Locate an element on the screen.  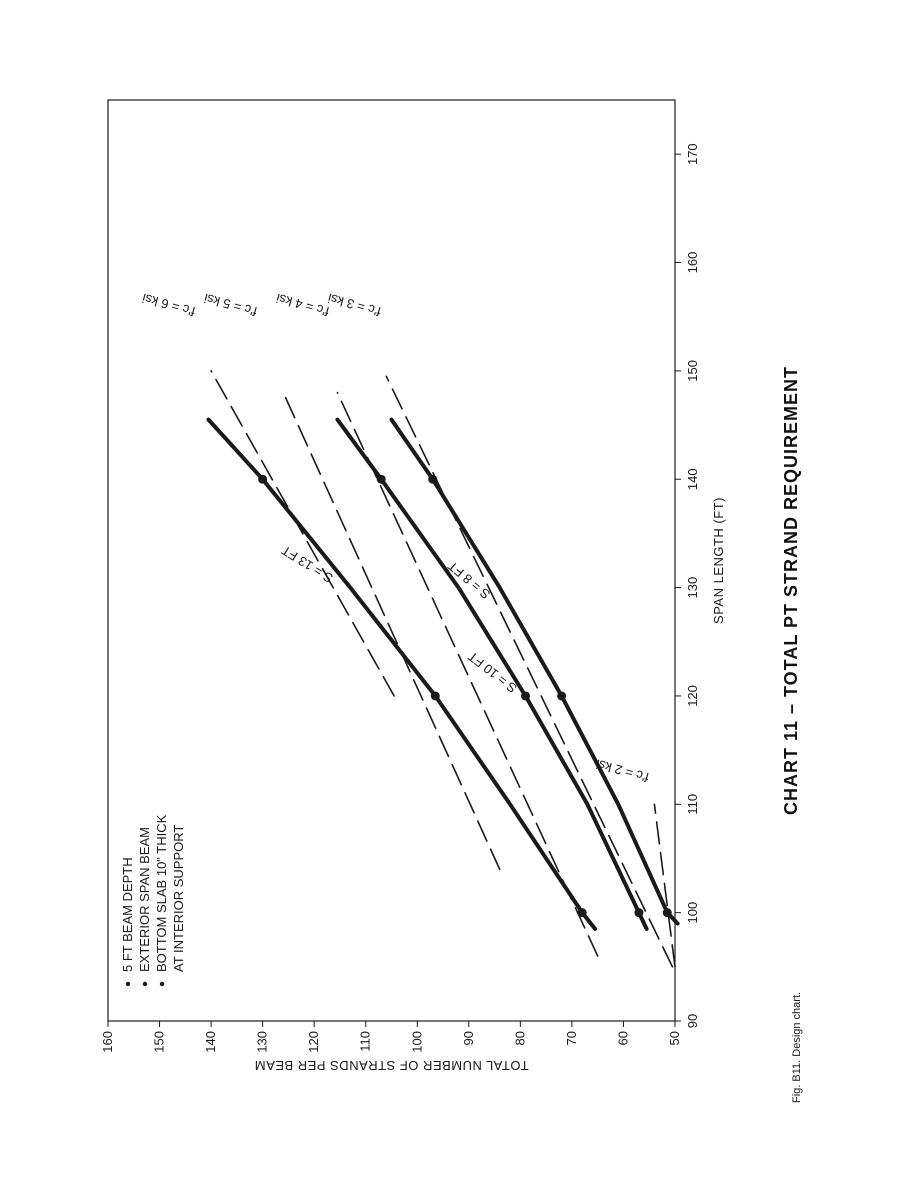
y-tick-label: 60 is located at coordinates (622, 1038).